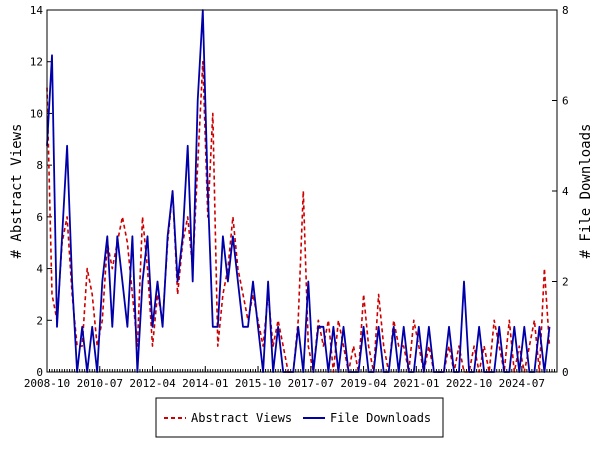  Describe the element at coordinates (565, 372) in the screenshot. I see `y2-tick-label: 0` at that location.